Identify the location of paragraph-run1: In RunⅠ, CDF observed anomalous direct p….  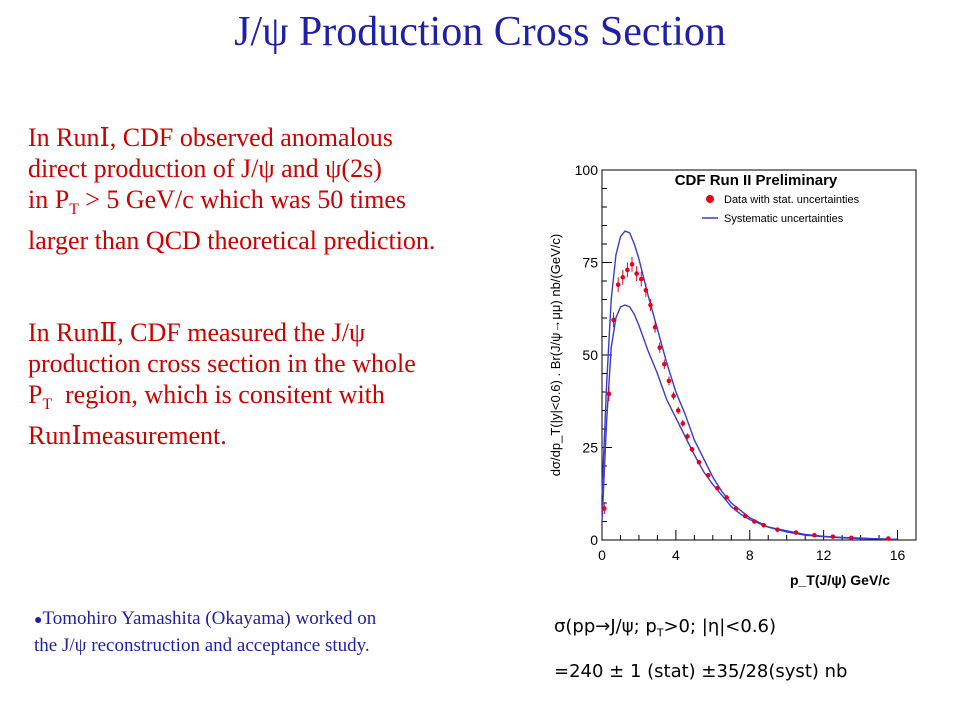
(278, 189).